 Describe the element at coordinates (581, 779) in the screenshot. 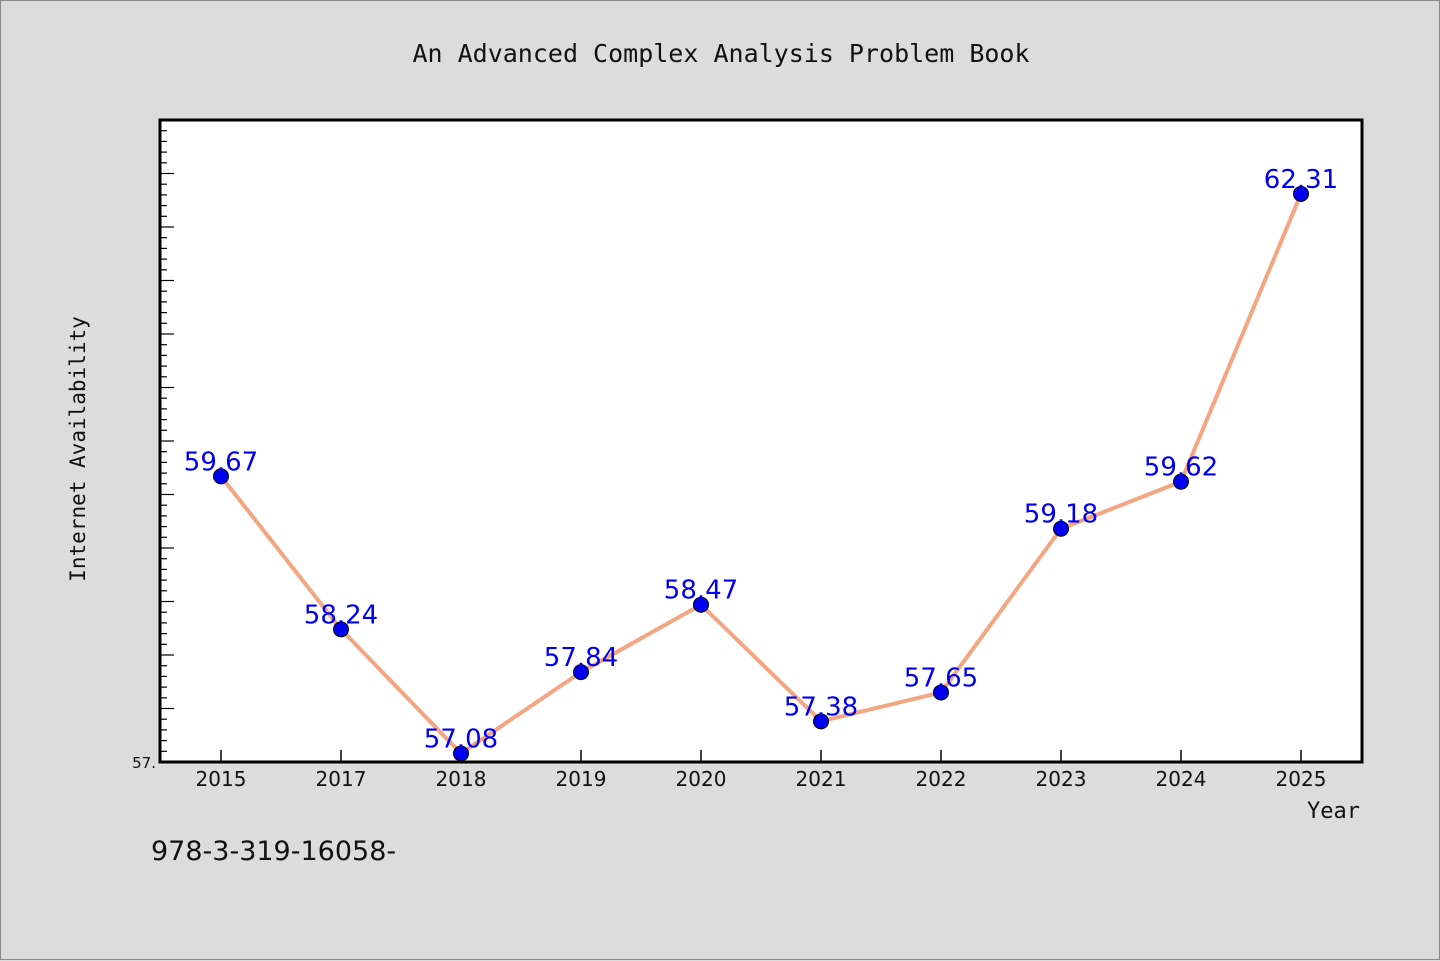

I see `x-tick-label: 2019` at that location.